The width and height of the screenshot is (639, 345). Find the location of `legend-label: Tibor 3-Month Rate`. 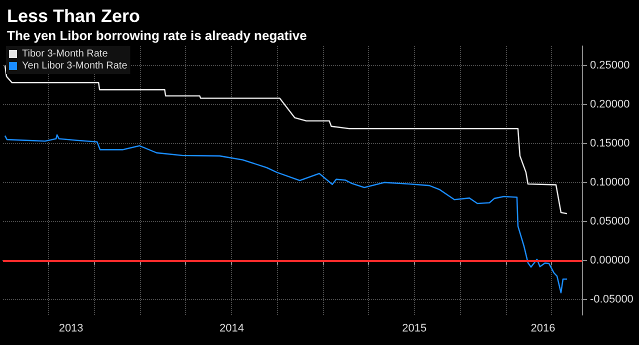

legend-label: Tibor 3-Month Rate is located at coordinates (65, 54).